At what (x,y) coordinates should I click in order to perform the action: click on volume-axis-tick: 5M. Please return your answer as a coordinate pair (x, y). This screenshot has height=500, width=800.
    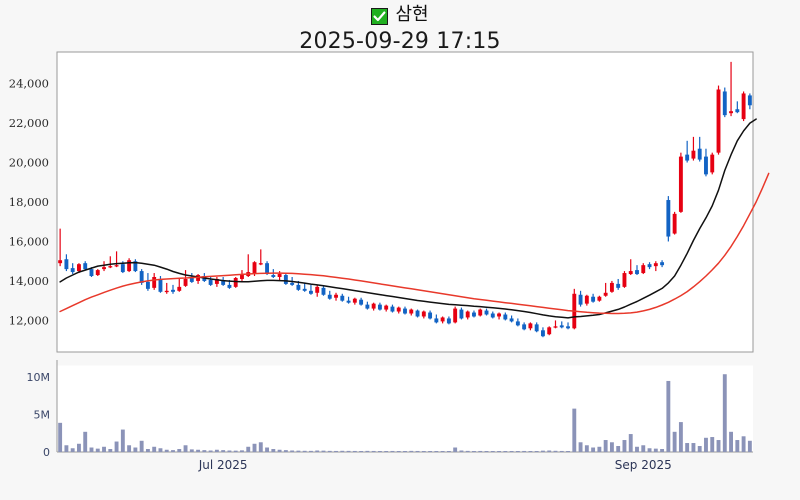
    Looking at the image, I should click on (42, 415).